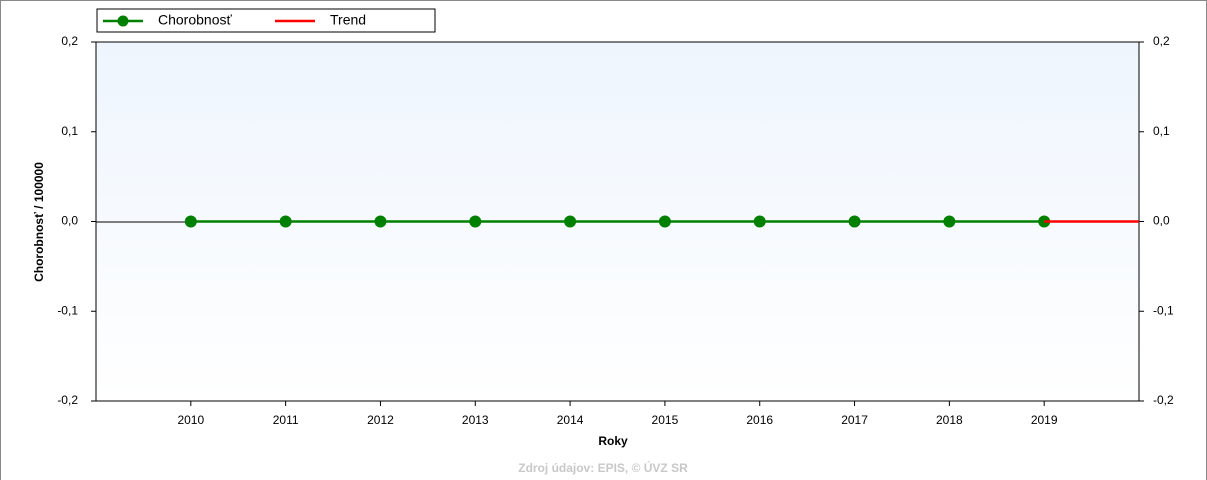  What do you see at coordinates (949, 420) in the screenshot?
I see `x-tick-label: 2018` at bounding box center [949, 420].